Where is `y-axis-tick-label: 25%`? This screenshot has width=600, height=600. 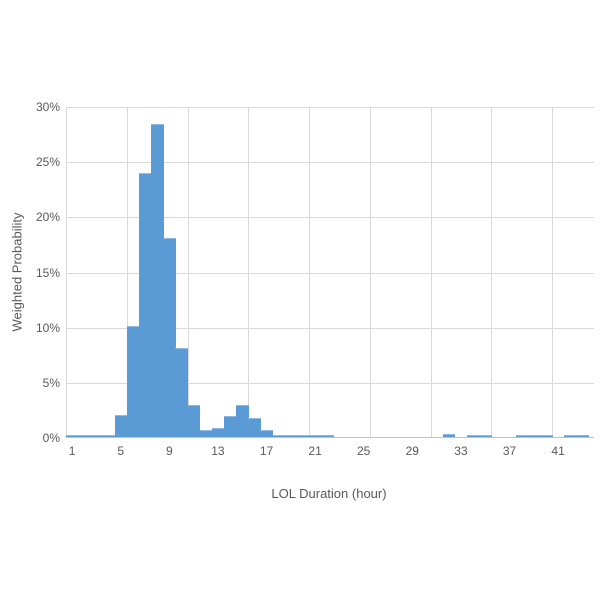
y-axis-tick-label: 25% is located at coordinates (47, 162).